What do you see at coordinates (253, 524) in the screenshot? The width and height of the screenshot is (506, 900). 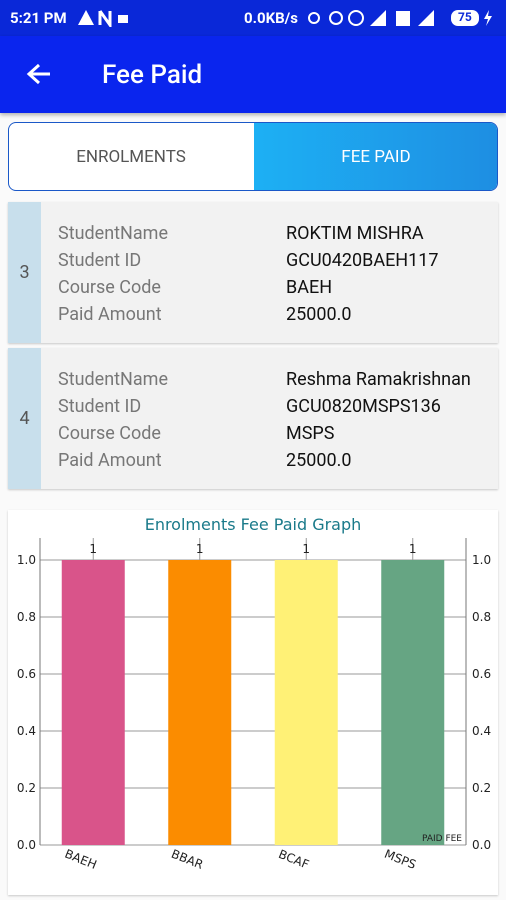 I see `chart-title: Enrolments Fee Paid Graph` at bounding box center [253, 524].